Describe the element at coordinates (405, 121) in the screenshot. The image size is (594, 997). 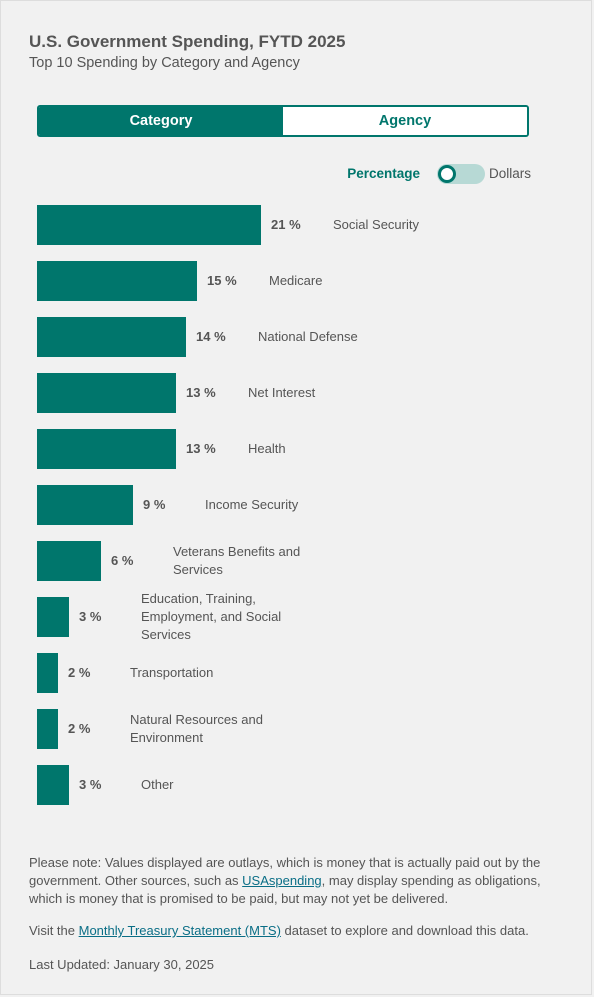
I see `tab-agency: Agency` at that location.